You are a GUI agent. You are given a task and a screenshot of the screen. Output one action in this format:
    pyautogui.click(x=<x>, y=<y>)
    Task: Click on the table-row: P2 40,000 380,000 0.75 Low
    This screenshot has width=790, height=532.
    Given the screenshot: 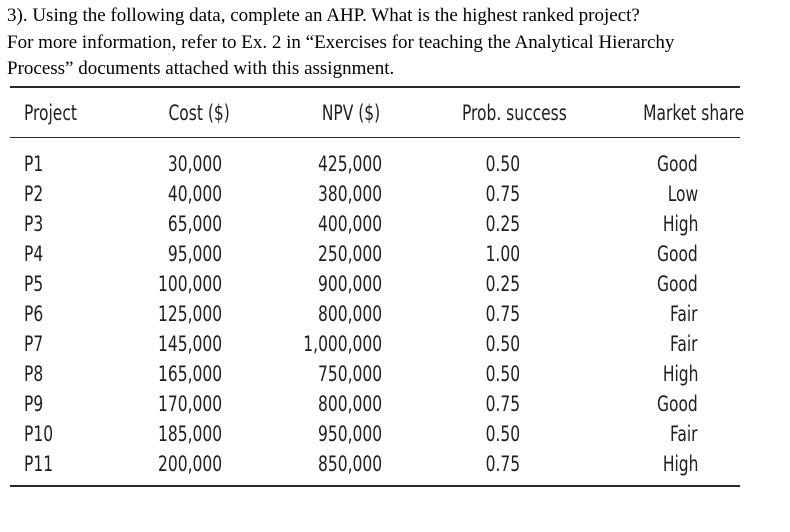 What is the action you would take?
    pyautogui.click(x=375, y=194)
    